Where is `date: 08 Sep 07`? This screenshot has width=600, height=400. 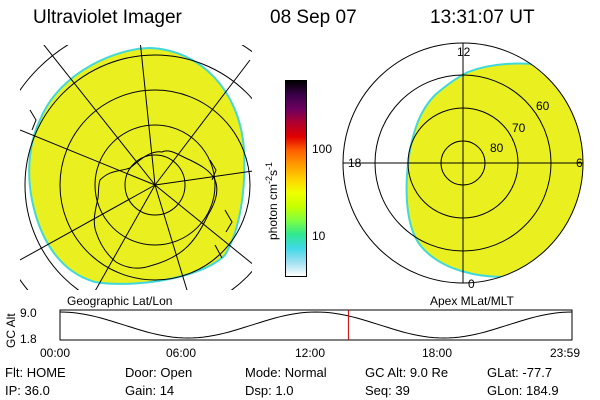
date: 08 Sep 07 is located at coordinates (313, 17).